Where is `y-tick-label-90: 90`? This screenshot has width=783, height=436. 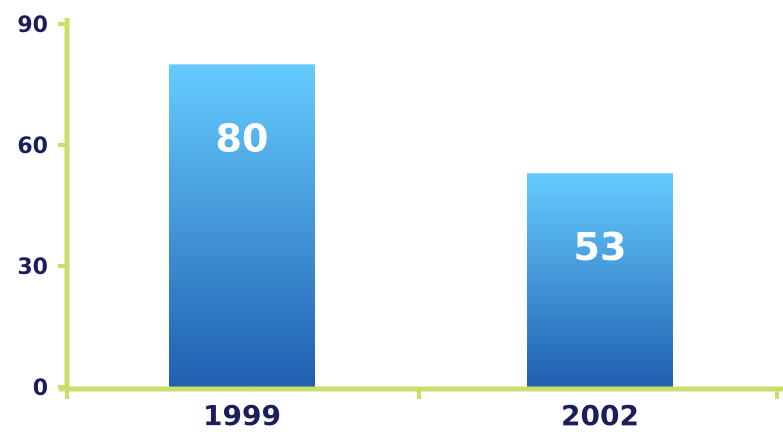 y-tick-label-90: 90 is located at coordinates (32, 25).